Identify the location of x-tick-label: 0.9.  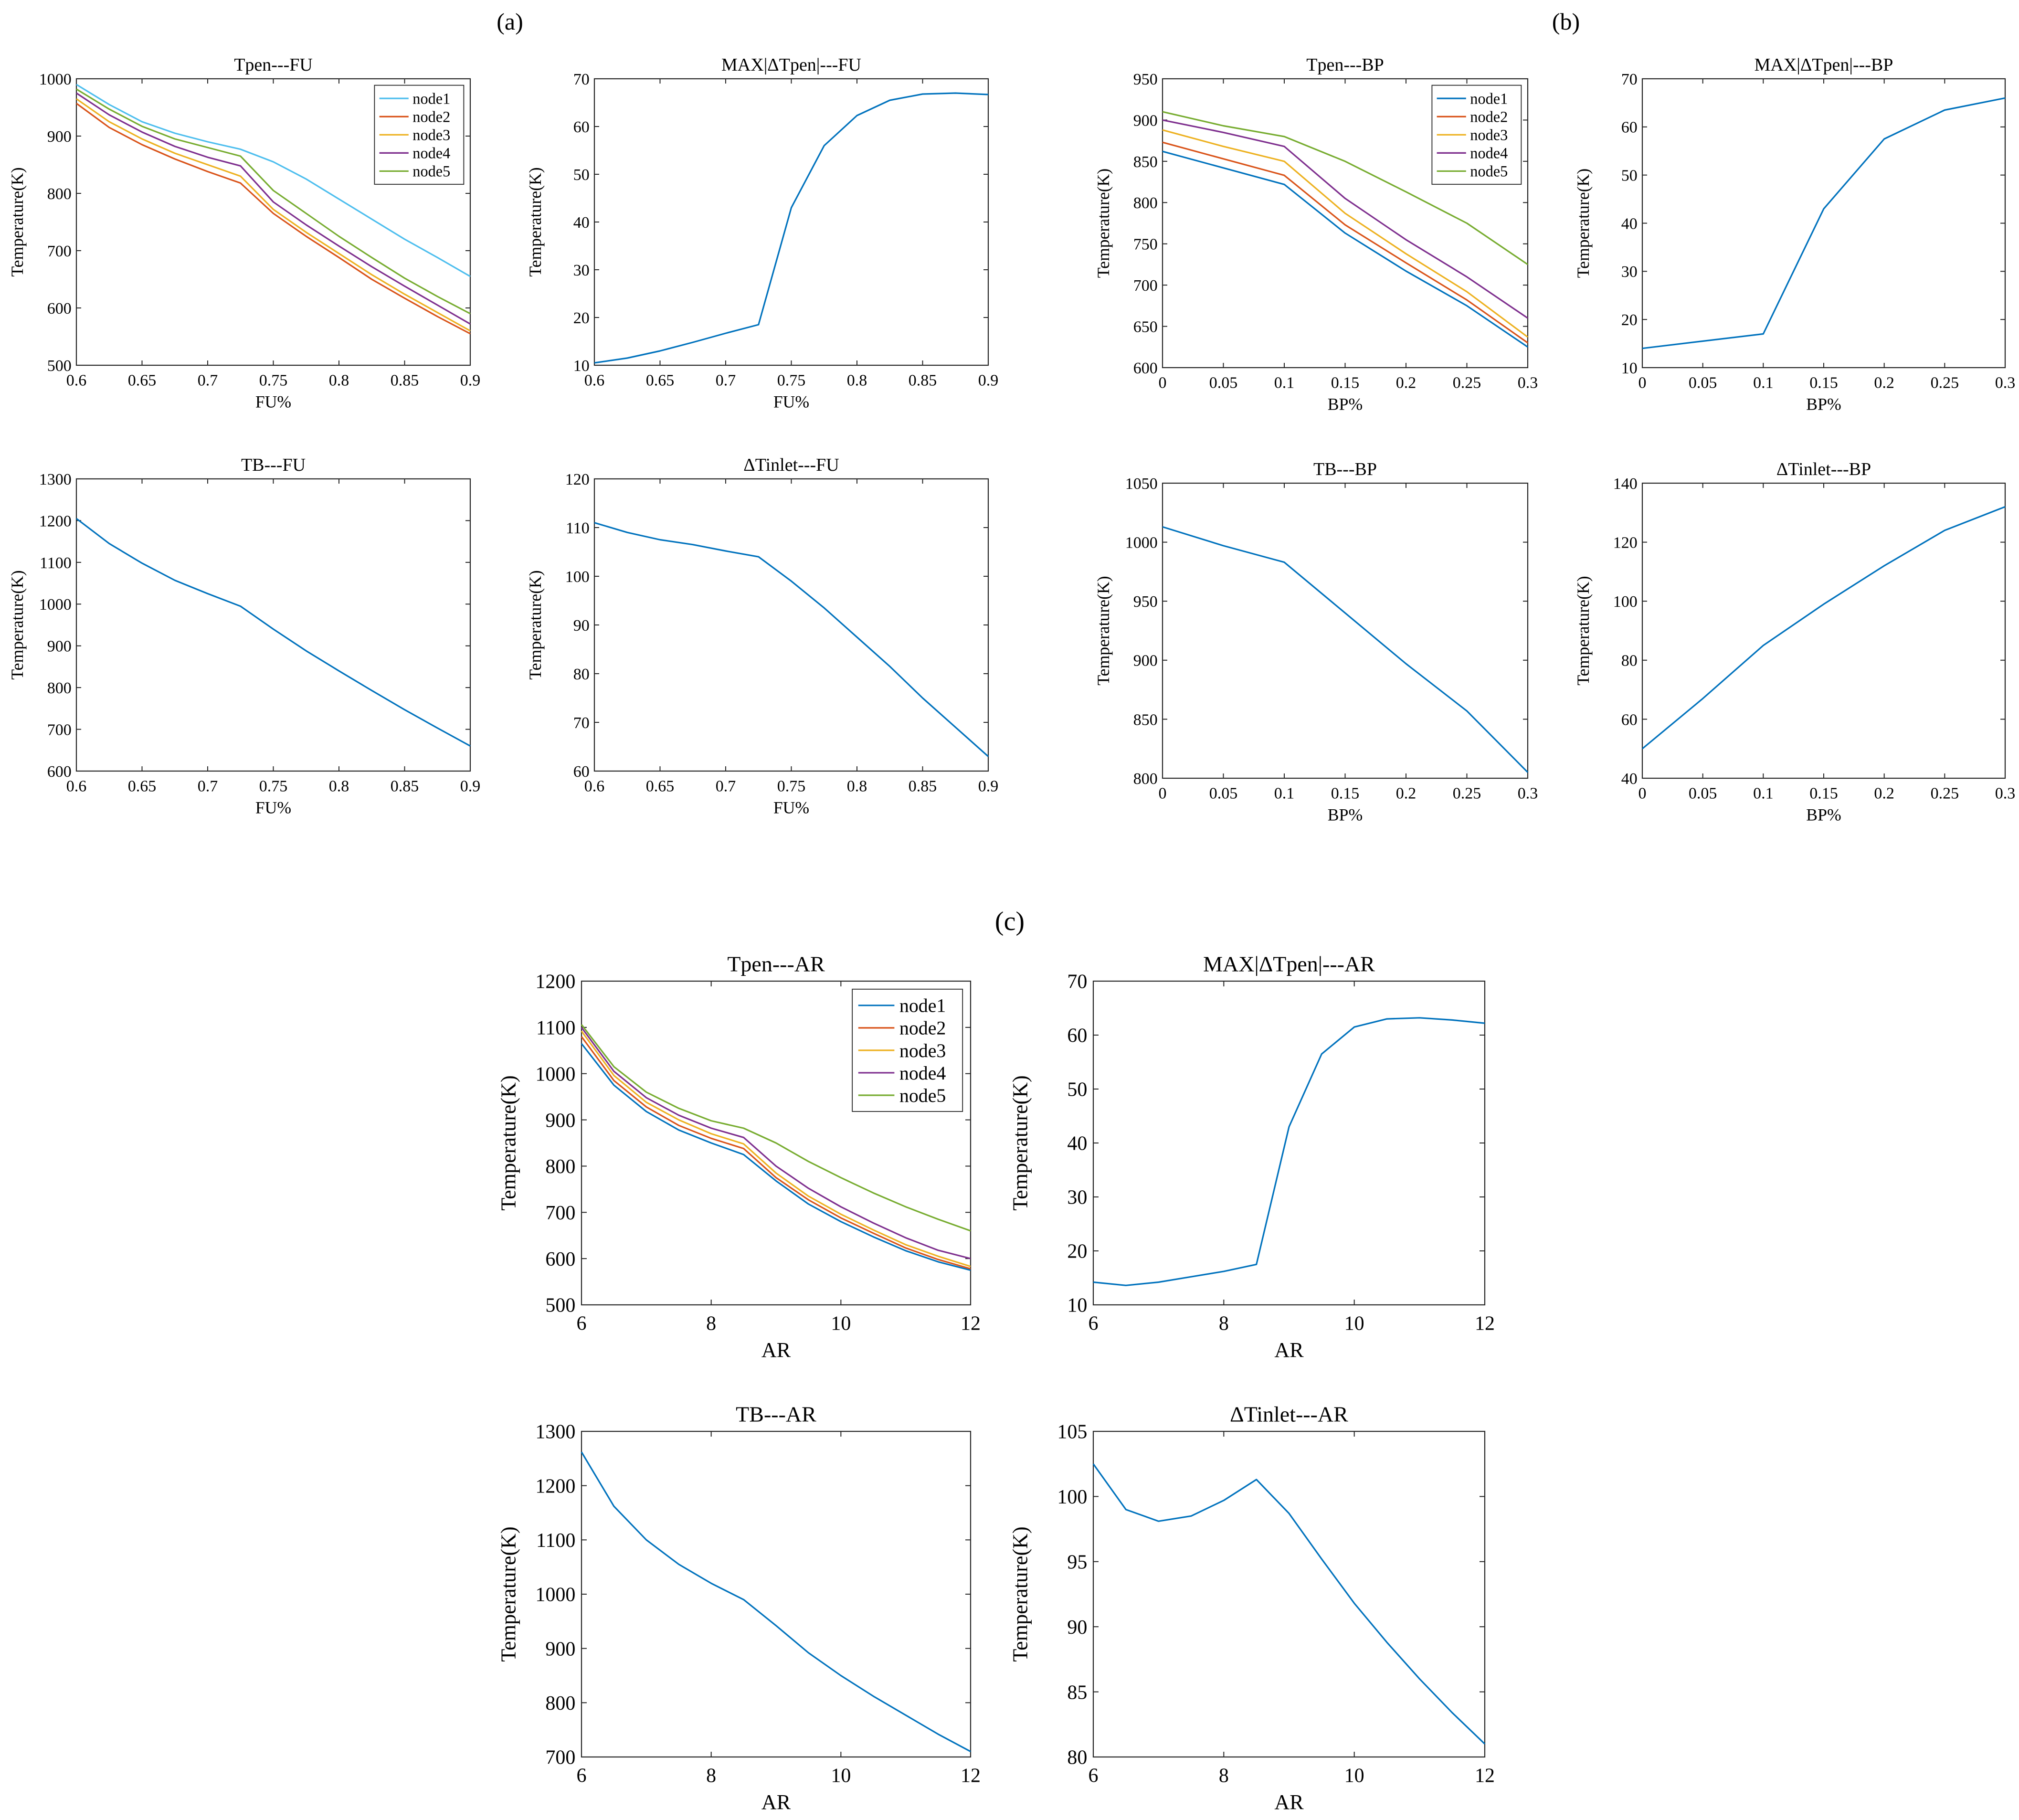
(471, 381).